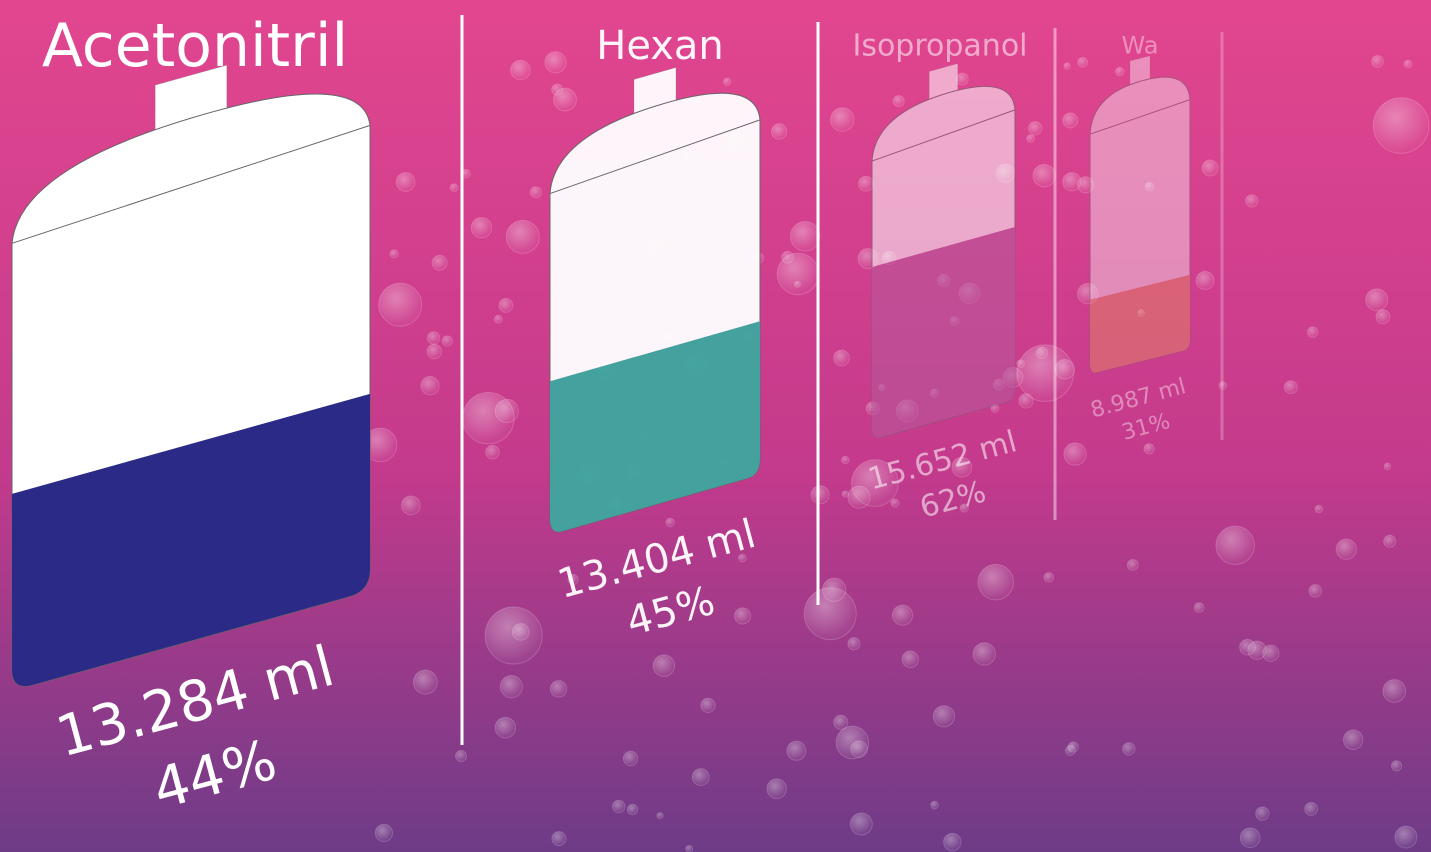 This screenshot has height=852, width=1431. I want to click on bottle-title: Isopropanol, so click(939, 46).